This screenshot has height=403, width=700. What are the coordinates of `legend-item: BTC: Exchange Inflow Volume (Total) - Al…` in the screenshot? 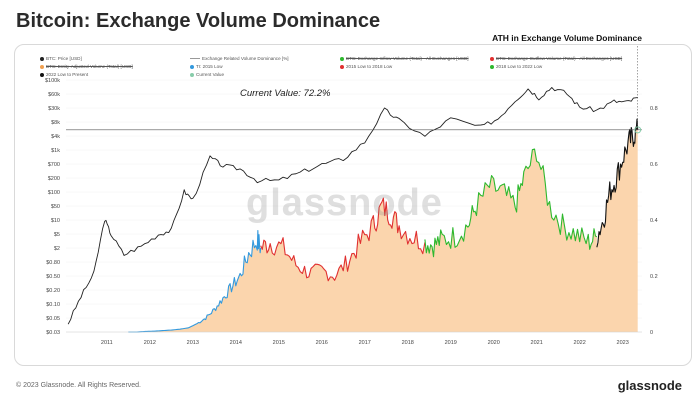 It's located at (404, 58).